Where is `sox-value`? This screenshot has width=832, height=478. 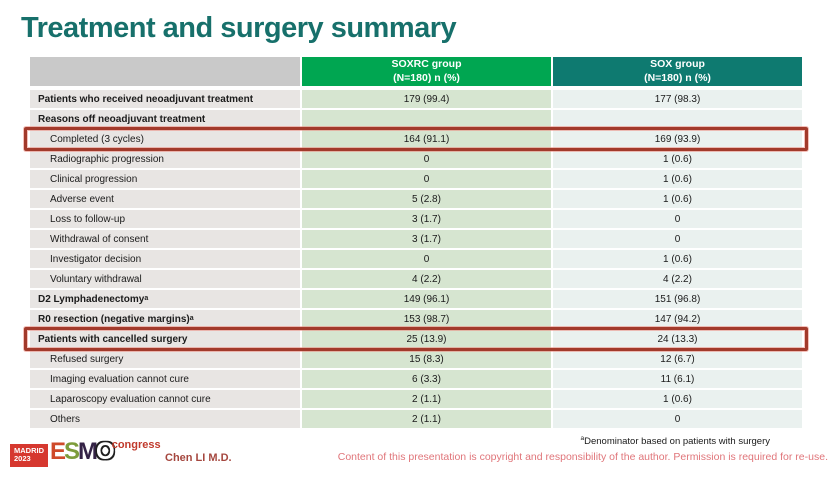
sox-value is located at coordinates (677, 119).